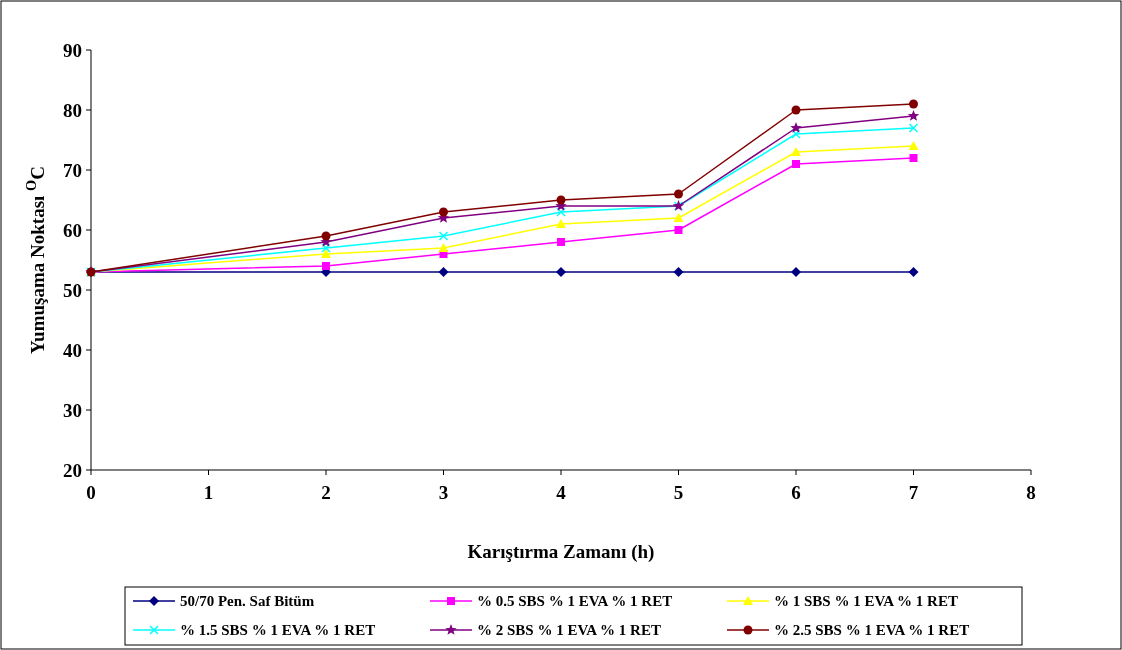 This screenshot has width=1122, height=650. Describe the element at coordinates (575, 601) in the screenshot. I see `legend-label: % 0.5 SBS % 1 EVA % 1 RET` at that location.